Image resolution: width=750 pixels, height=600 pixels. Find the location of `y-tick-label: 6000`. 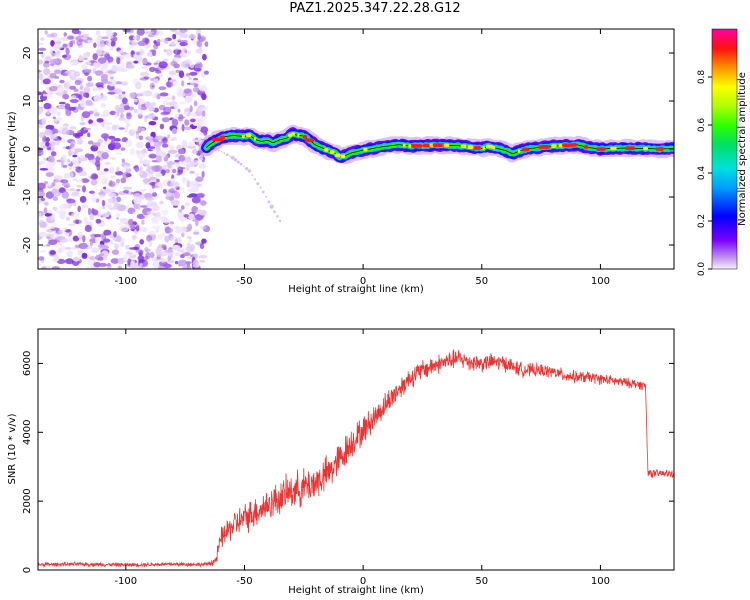

y-tick-label: 6000 is located at coordinates (27, 363).